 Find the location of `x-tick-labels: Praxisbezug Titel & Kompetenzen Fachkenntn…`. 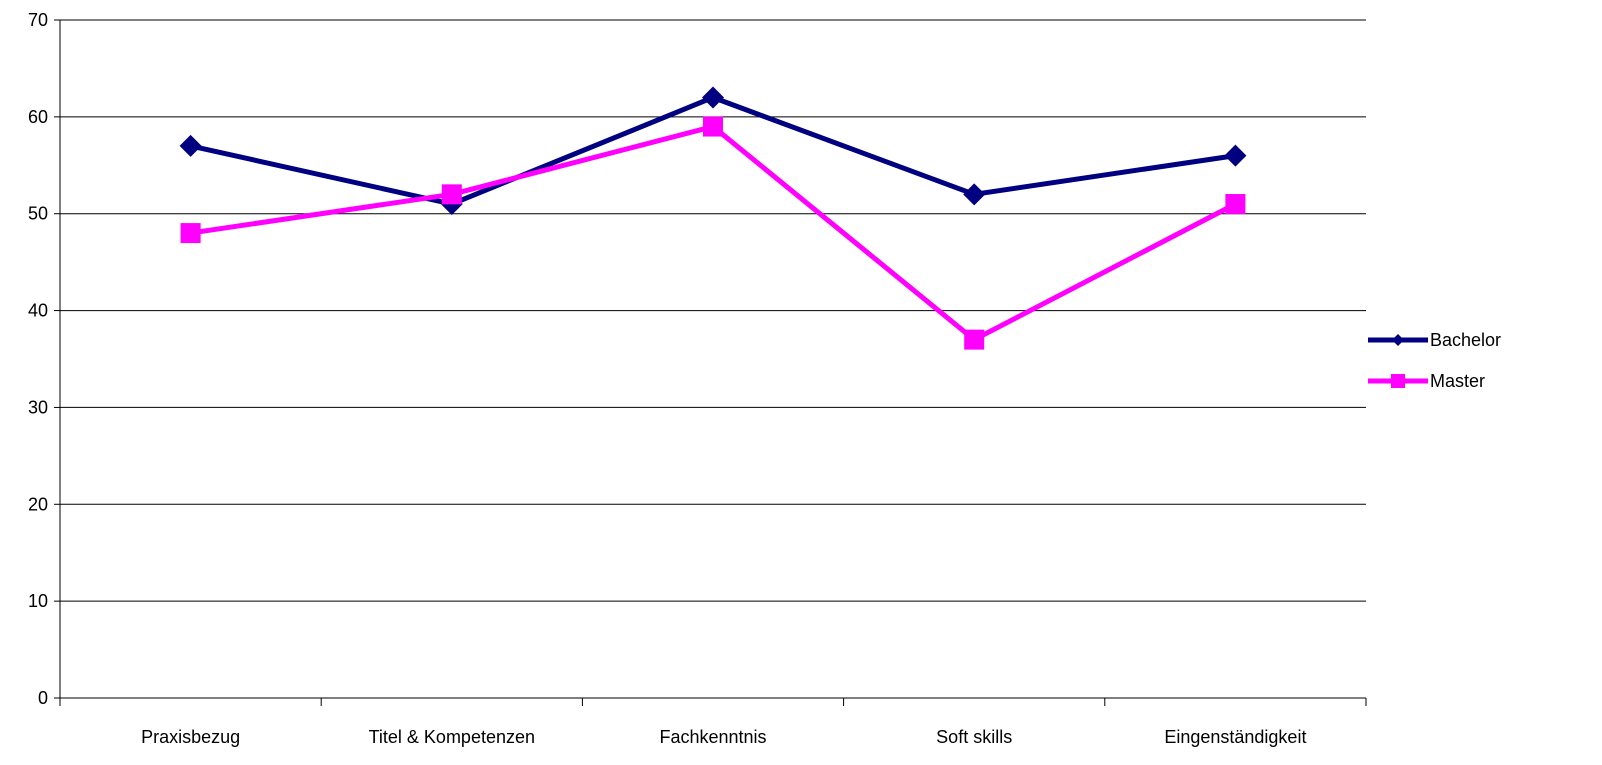

x-tick-labels: Praxisbezug Titel & Kompetenzen Fachkenntn… is located at coordinates (723, 737).